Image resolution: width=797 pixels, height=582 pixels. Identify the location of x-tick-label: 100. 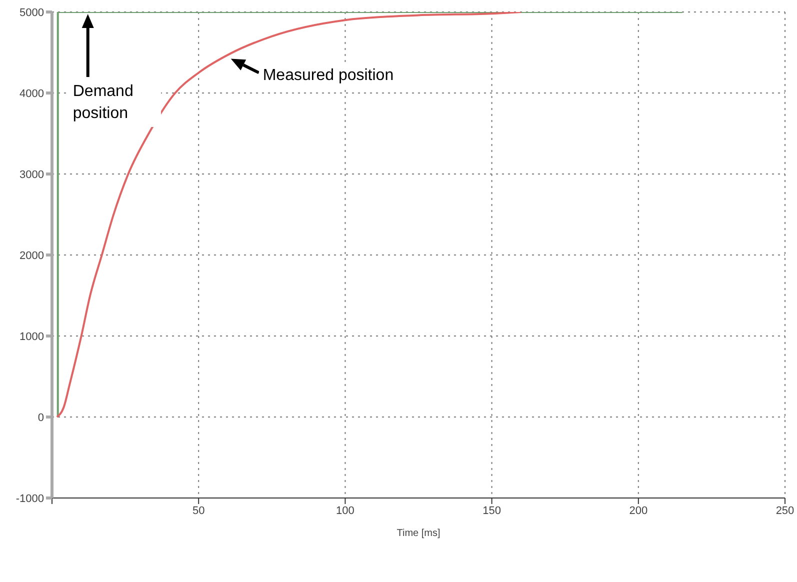
(345, 510).